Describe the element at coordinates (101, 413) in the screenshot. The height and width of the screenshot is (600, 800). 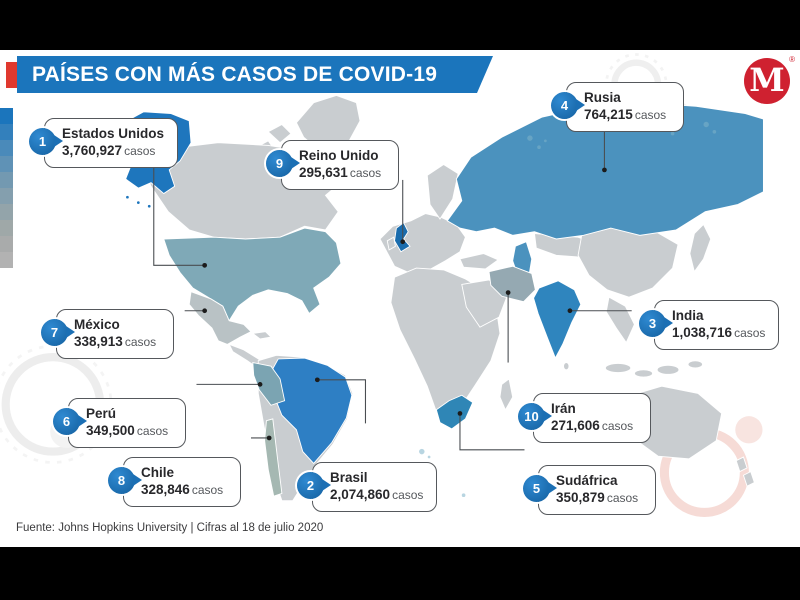
I see `country-name: Perú` at that location.